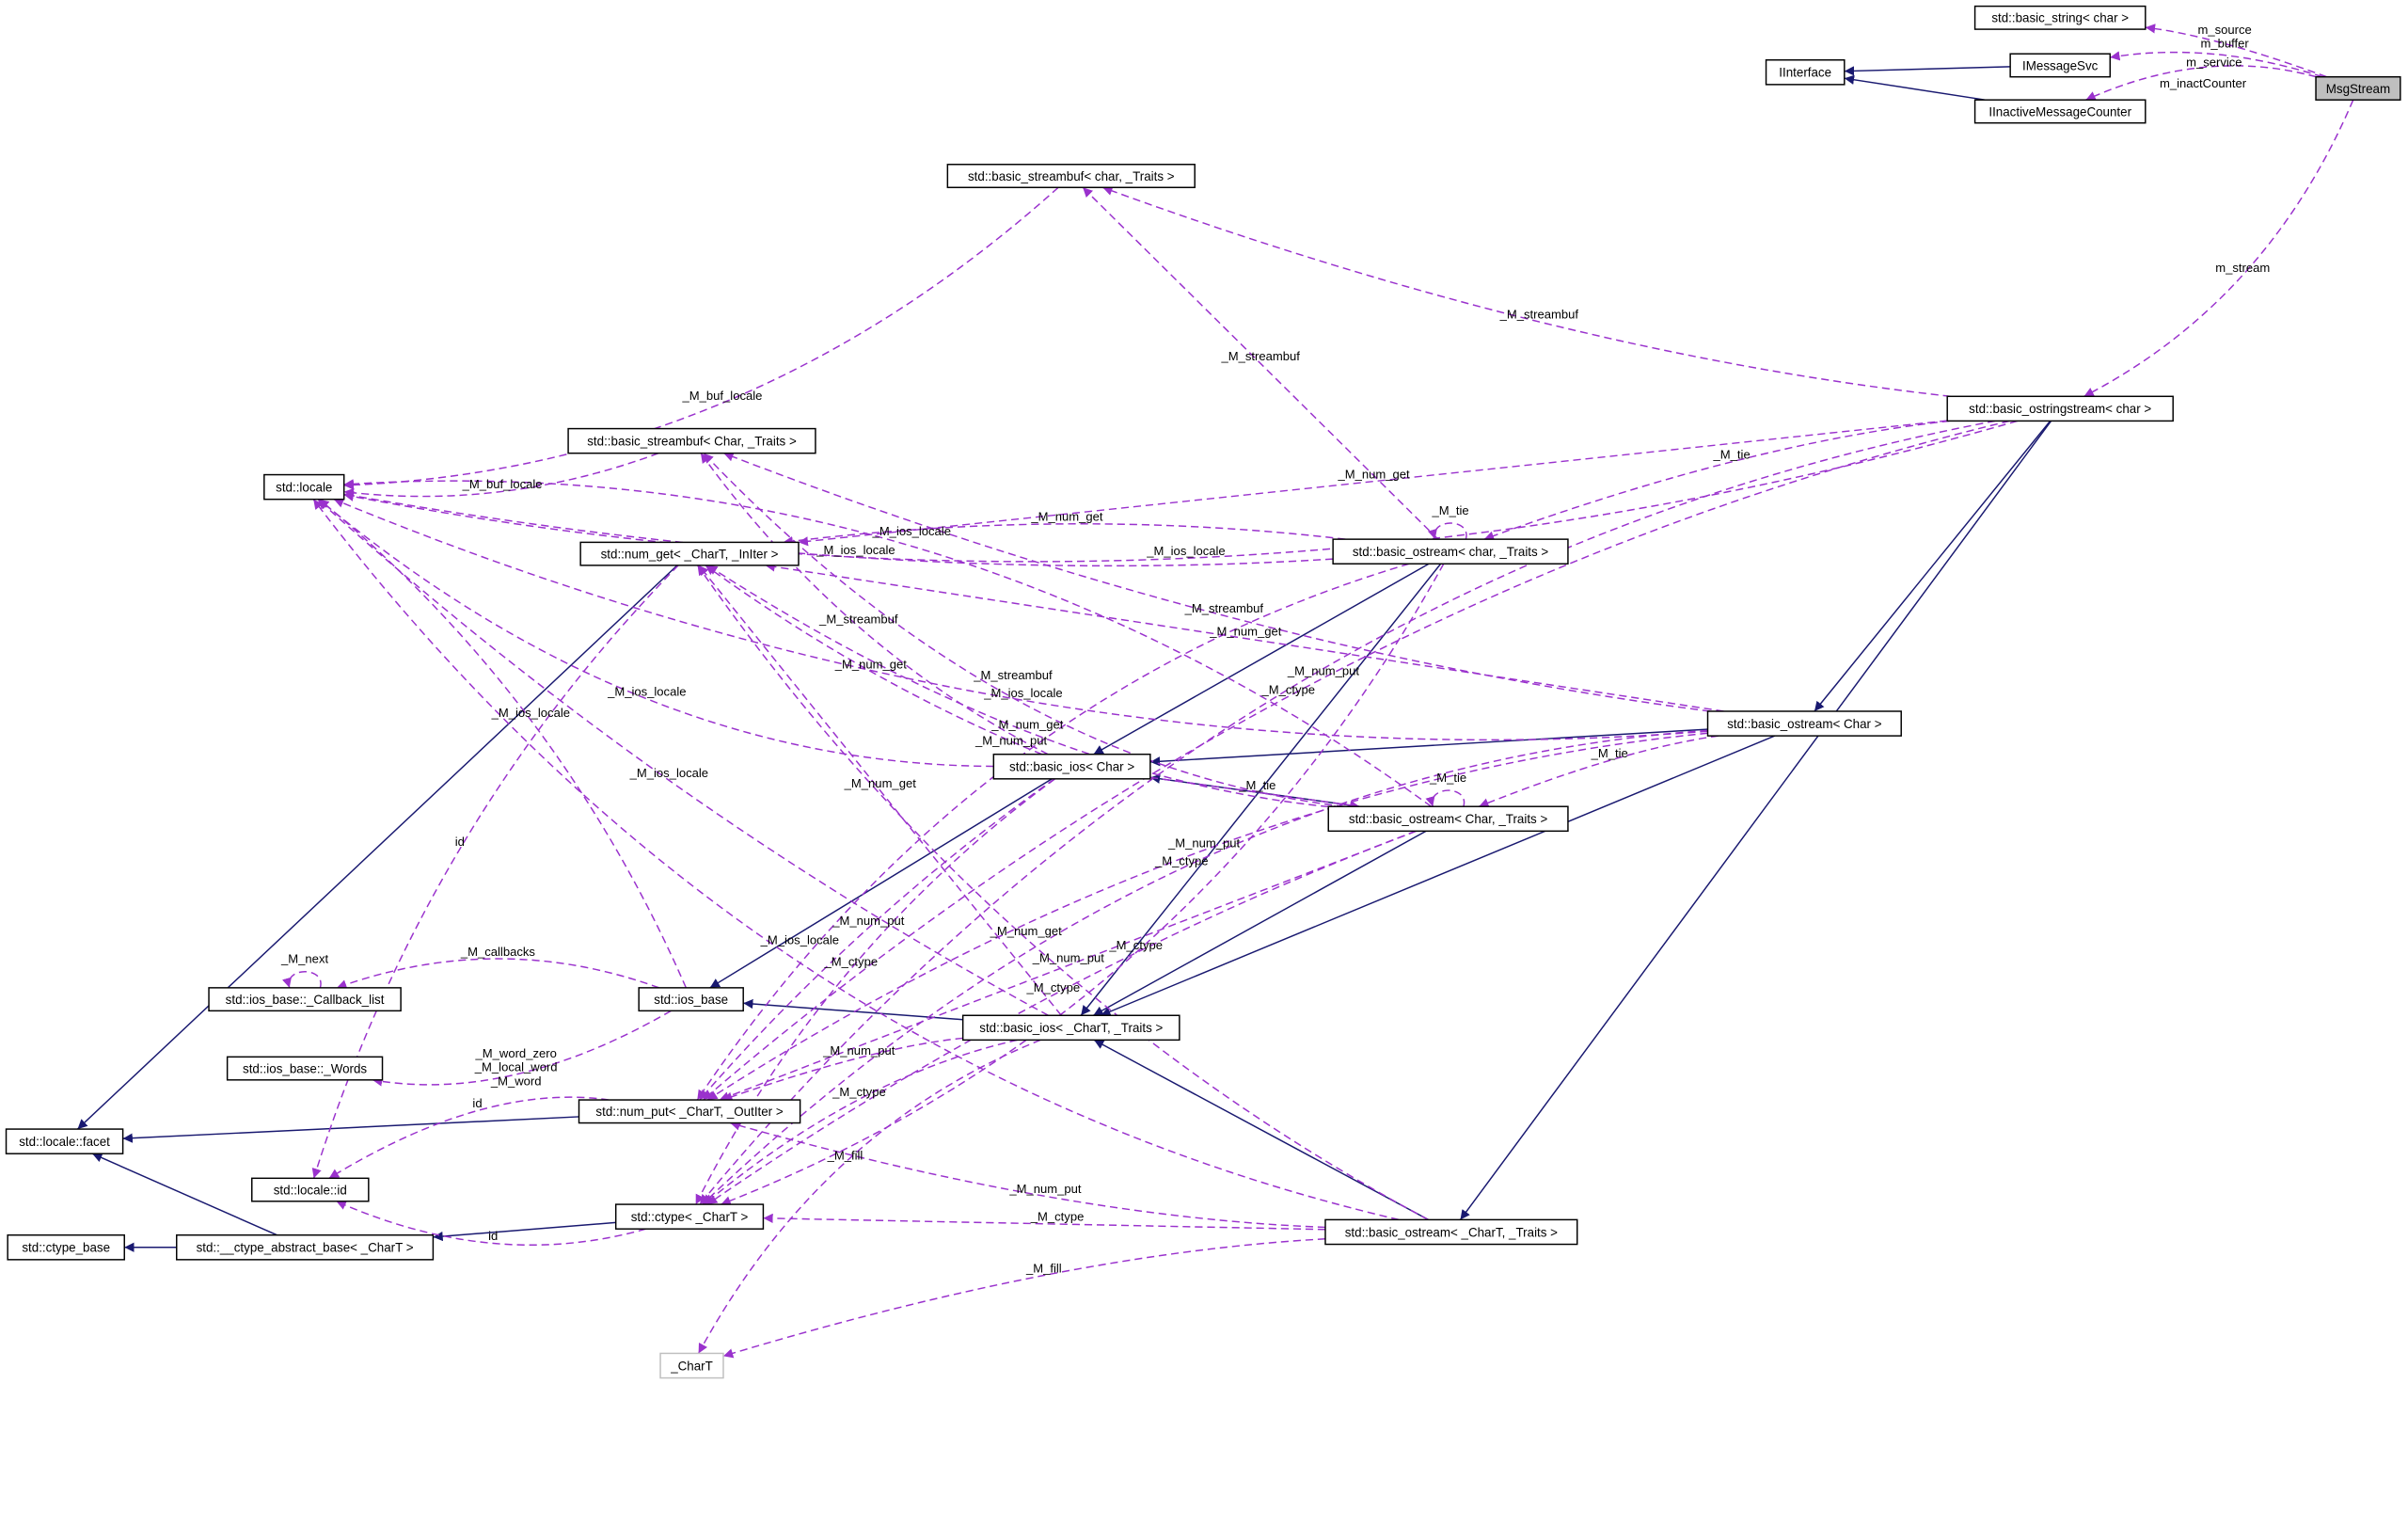 The image size is (2408, 1527). Describe the element at coordinates (690, 1216) in the screenshot. I see `class-node-ctype: std::ctype< _CharT >` at that location.